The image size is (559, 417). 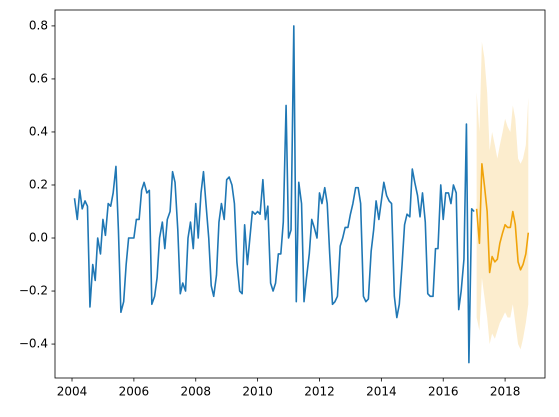 I want to click on y-tick-label: 0.2, so click(x=38, y=184).